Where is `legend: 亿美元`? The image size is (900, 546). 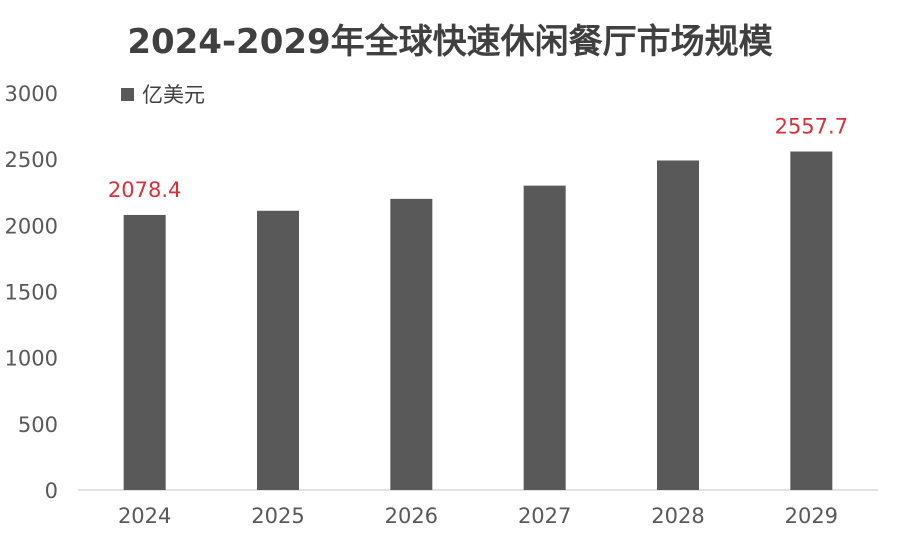
legend: 亿美元 is located at coordinates (163, 95).